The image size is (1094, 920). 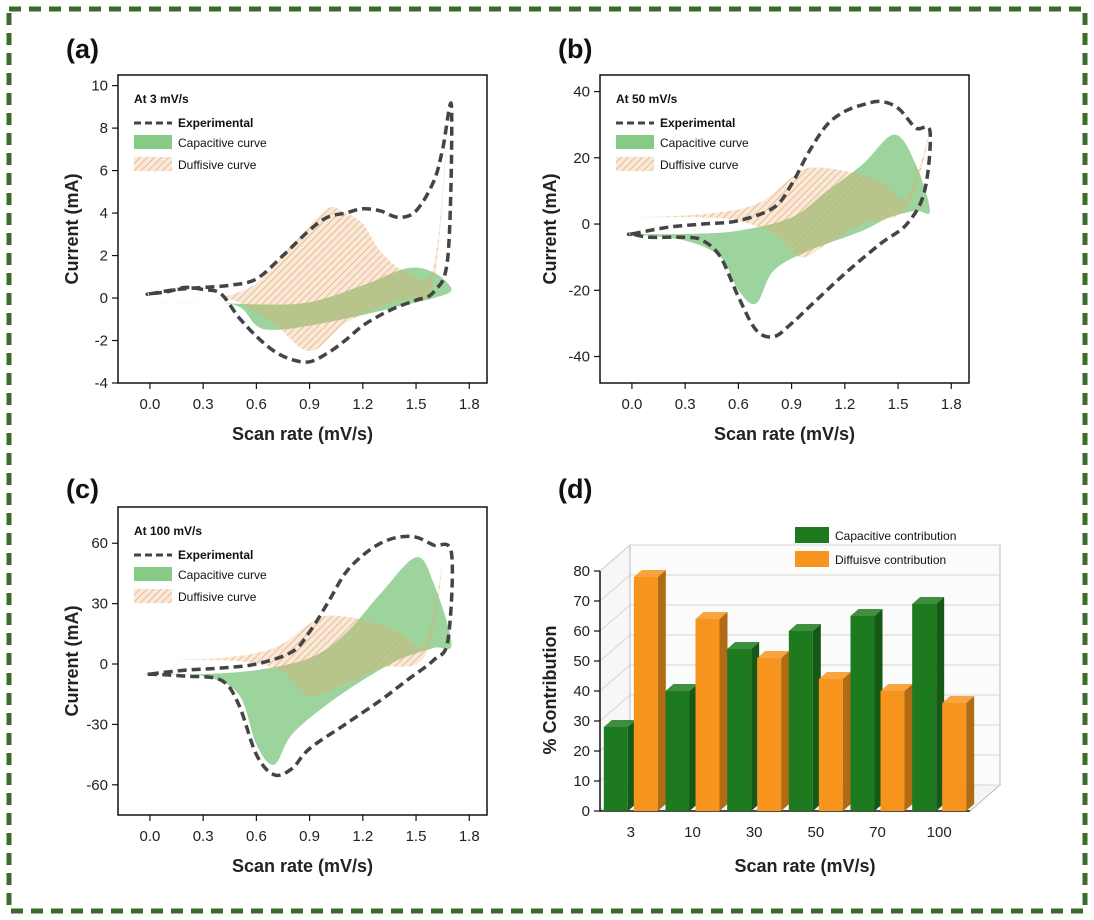 What do you see at coordinates (815, 832) in the screenshot?
I see `x-tick-label: 50` at bounding box center [815, 832].